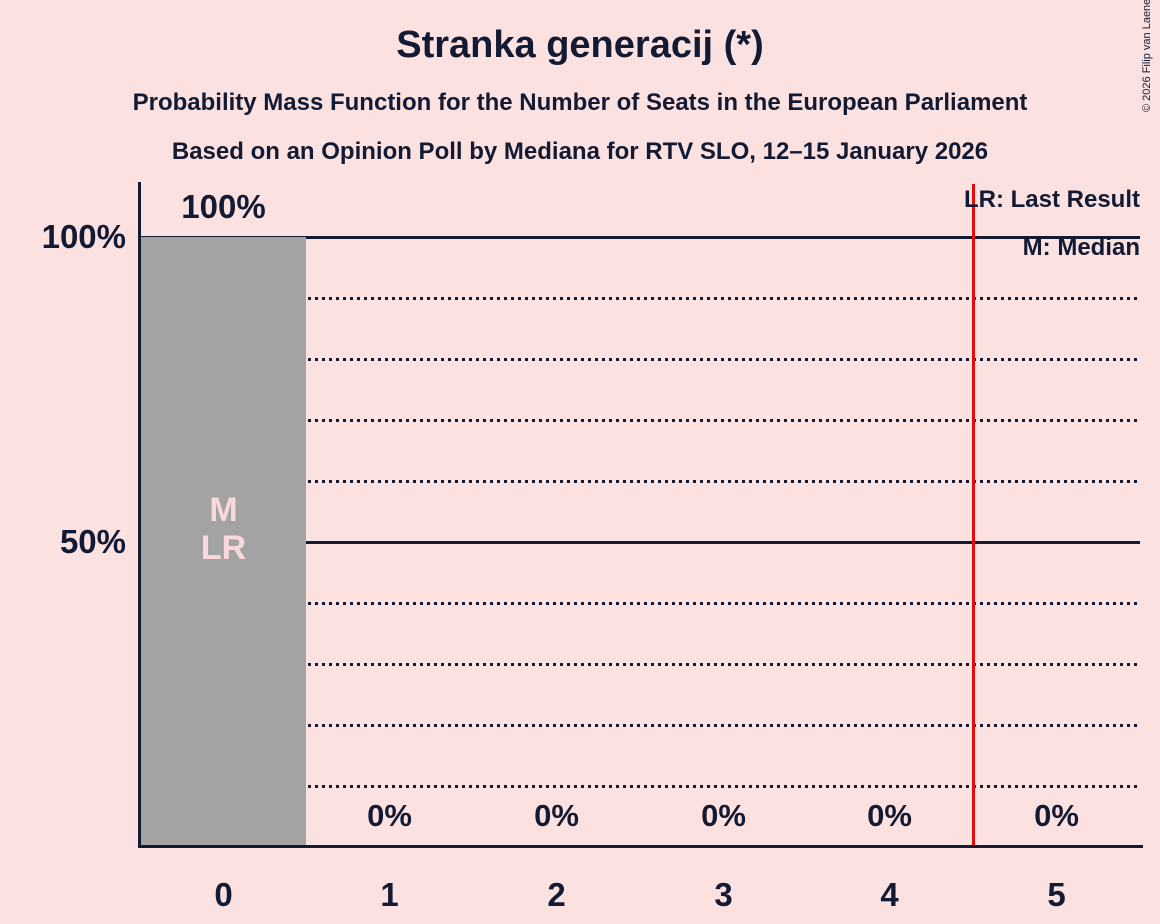  What do you see at coordinates (83, 236) in the screenshot?
I see `y-axis-label-100: 100%` at bounding box center [83, 236].